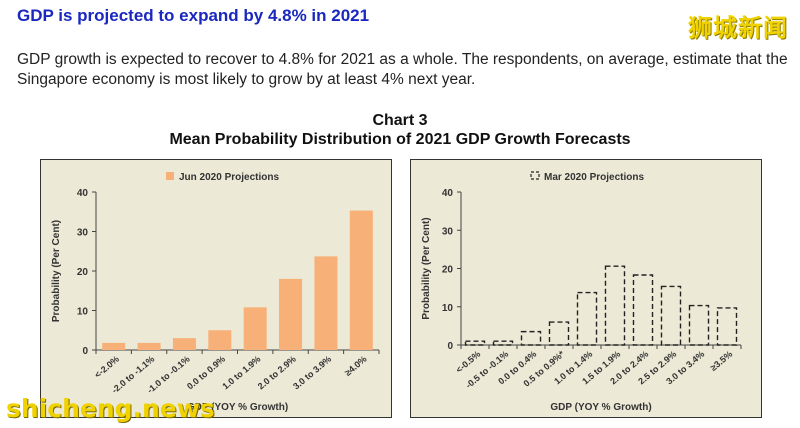 The image size is (800, 428). I want to click on legend-label: Jun 2020 Projections, so click(229, 177).